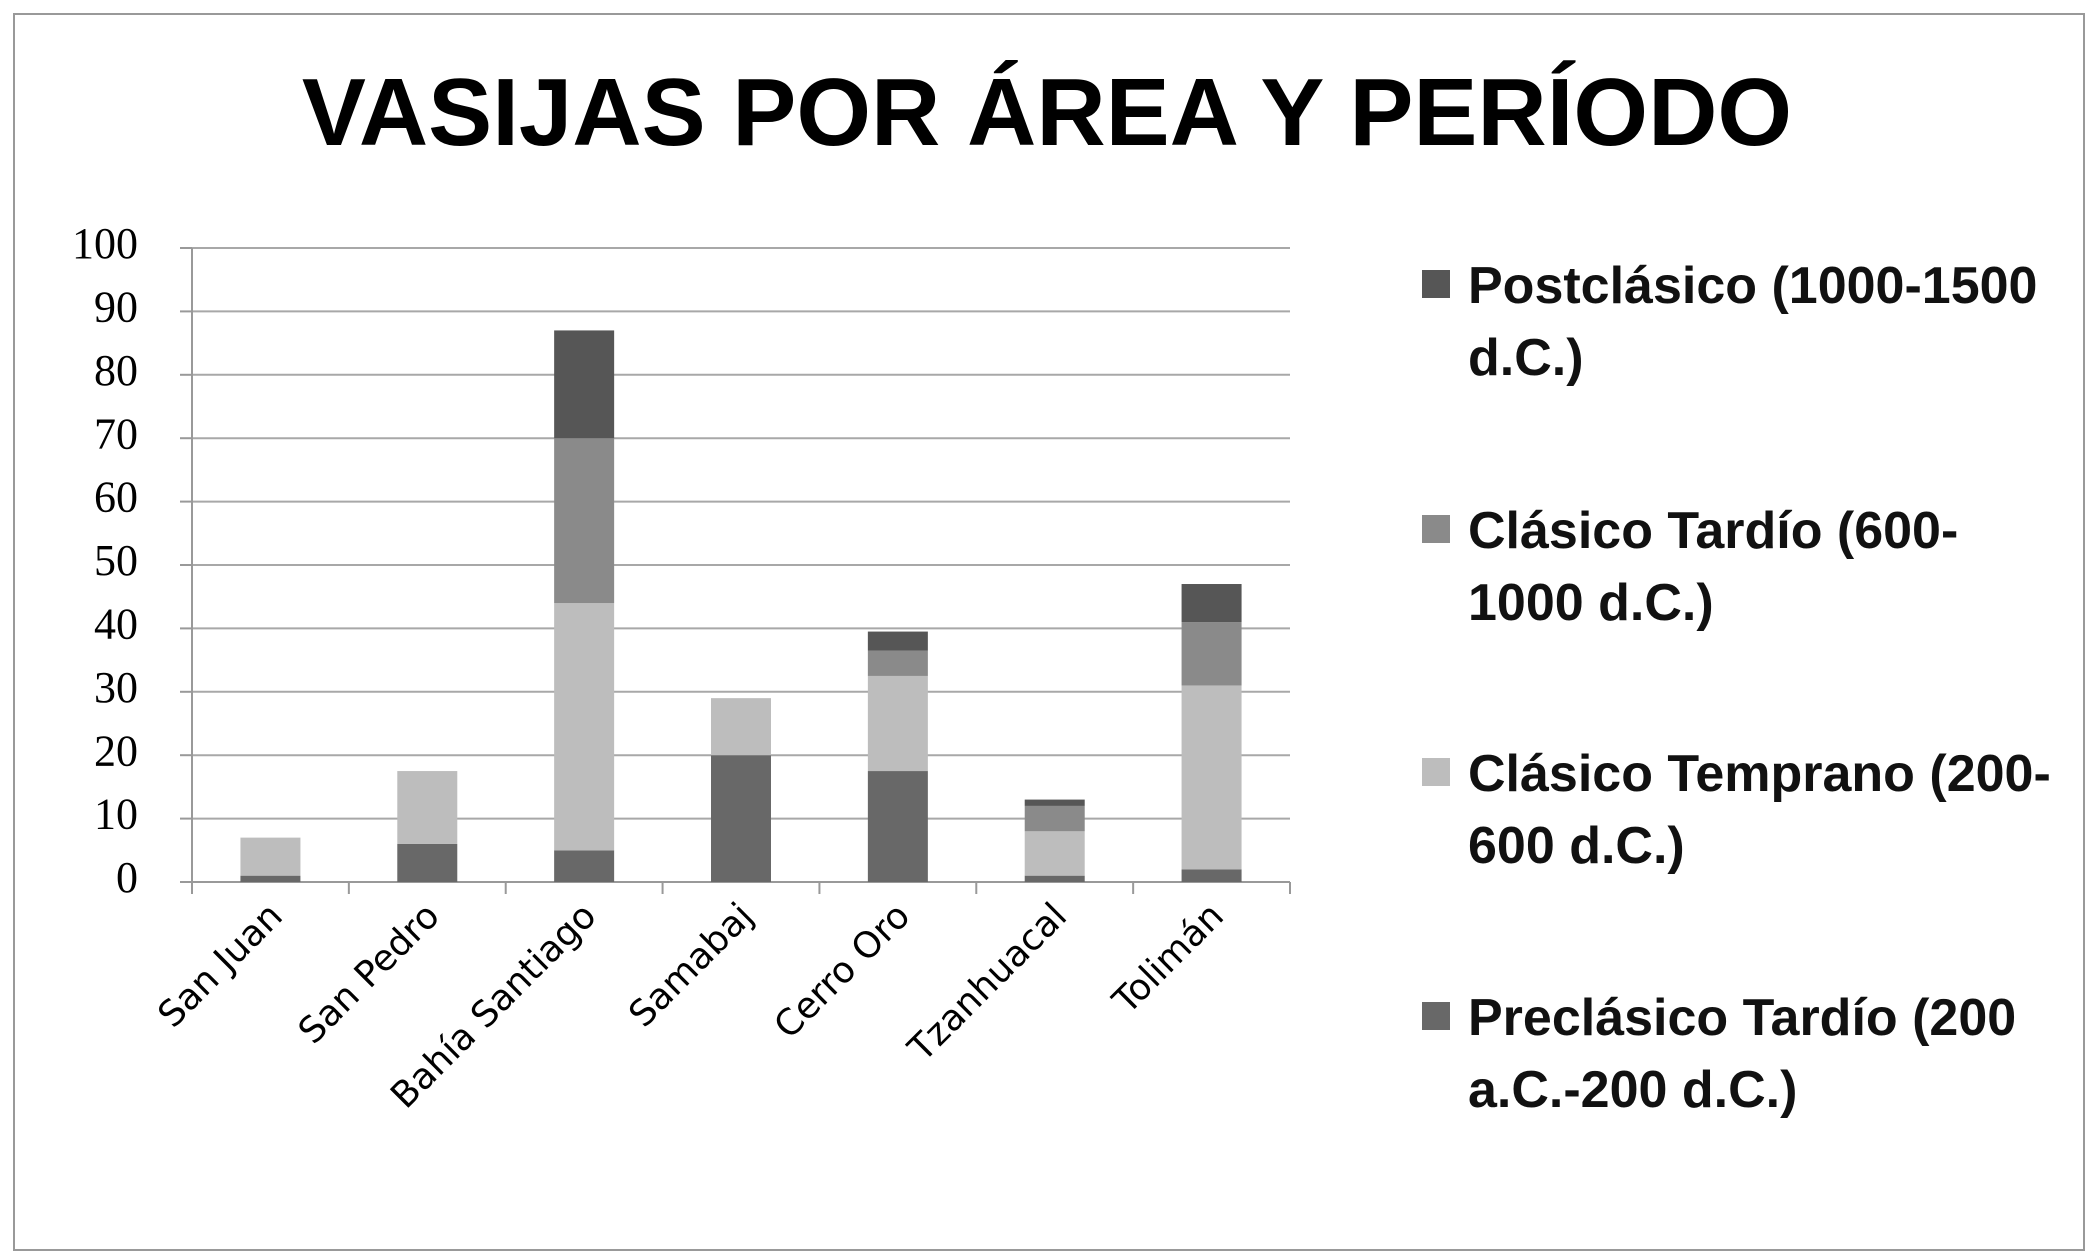 This screenshot has height=1260, width=2100. What do you see at coordinates (1753, 322) in the screenshot?
I see `legend-label: Postclásico (1000-1500 d.C.)` at bounding box center [1753, 322].